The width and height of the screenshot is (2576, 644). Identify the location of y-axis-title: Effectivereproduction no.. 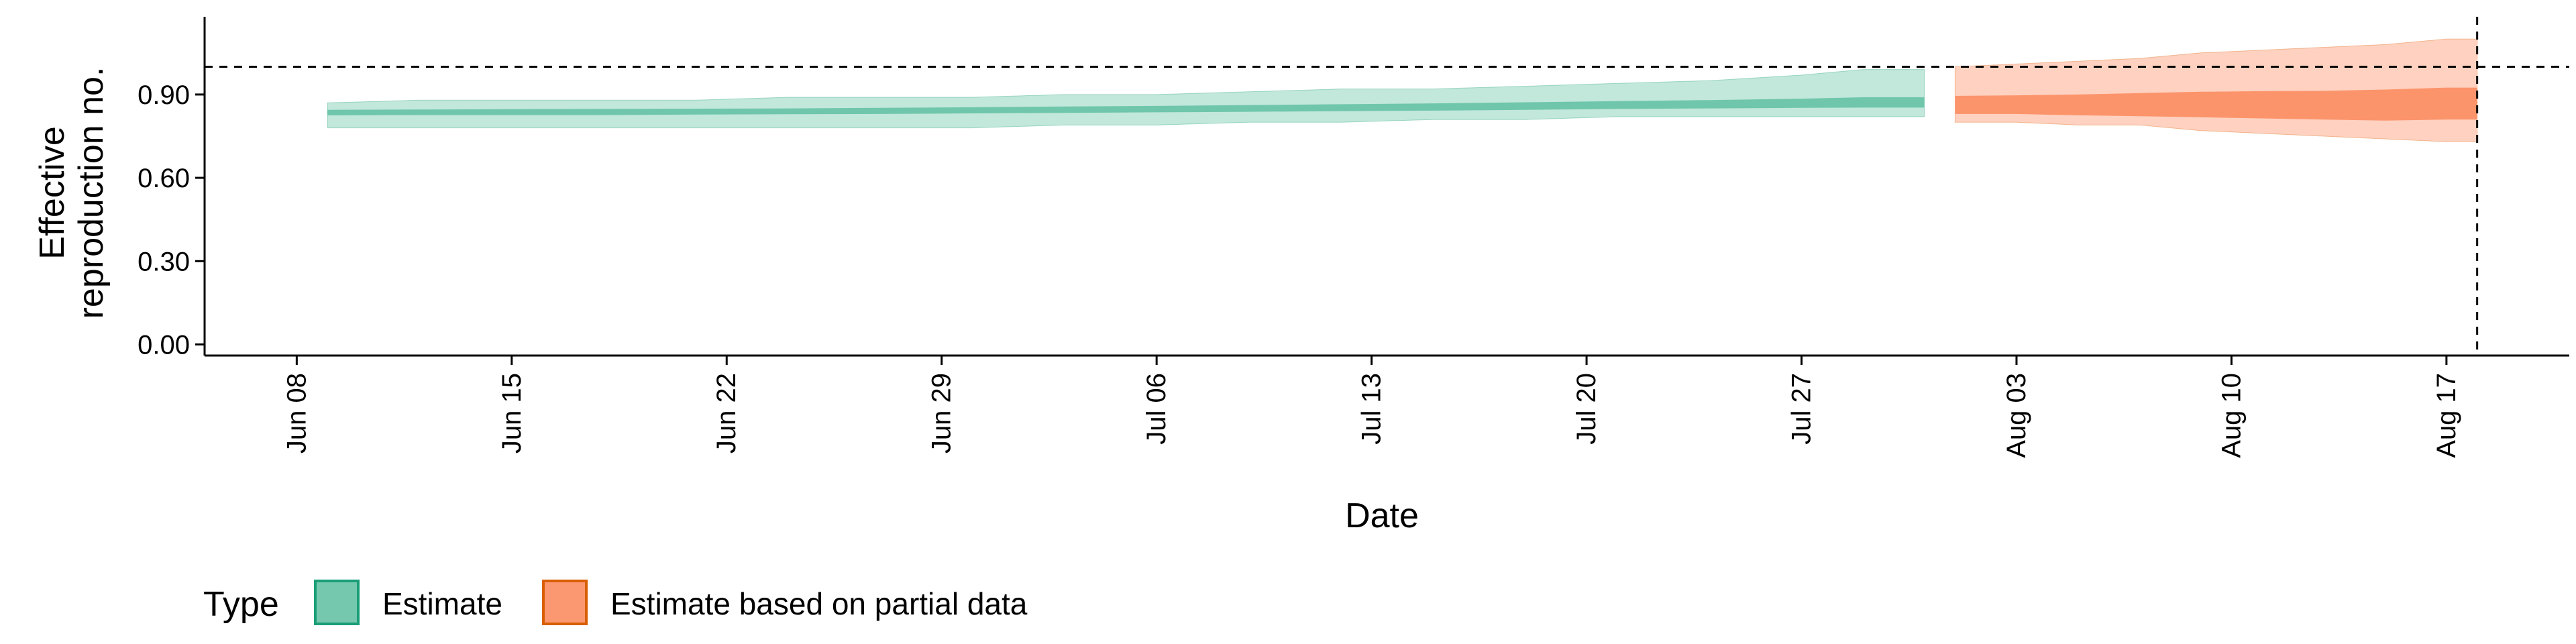
(72, 193).